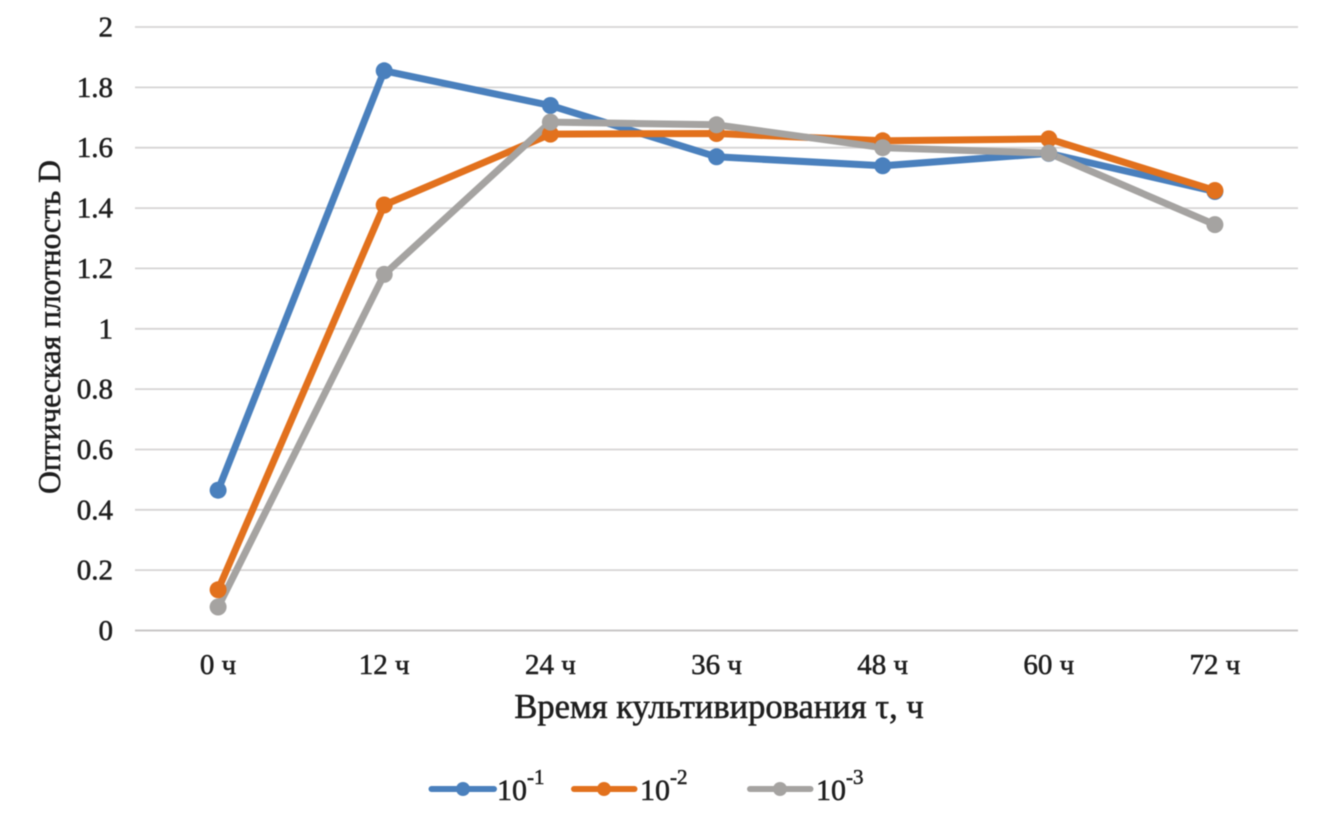  What do you see at coordinates (840, 786) in the screenshot?
I see `svg-text: 10⁻³` at bounding box center [840, 786].